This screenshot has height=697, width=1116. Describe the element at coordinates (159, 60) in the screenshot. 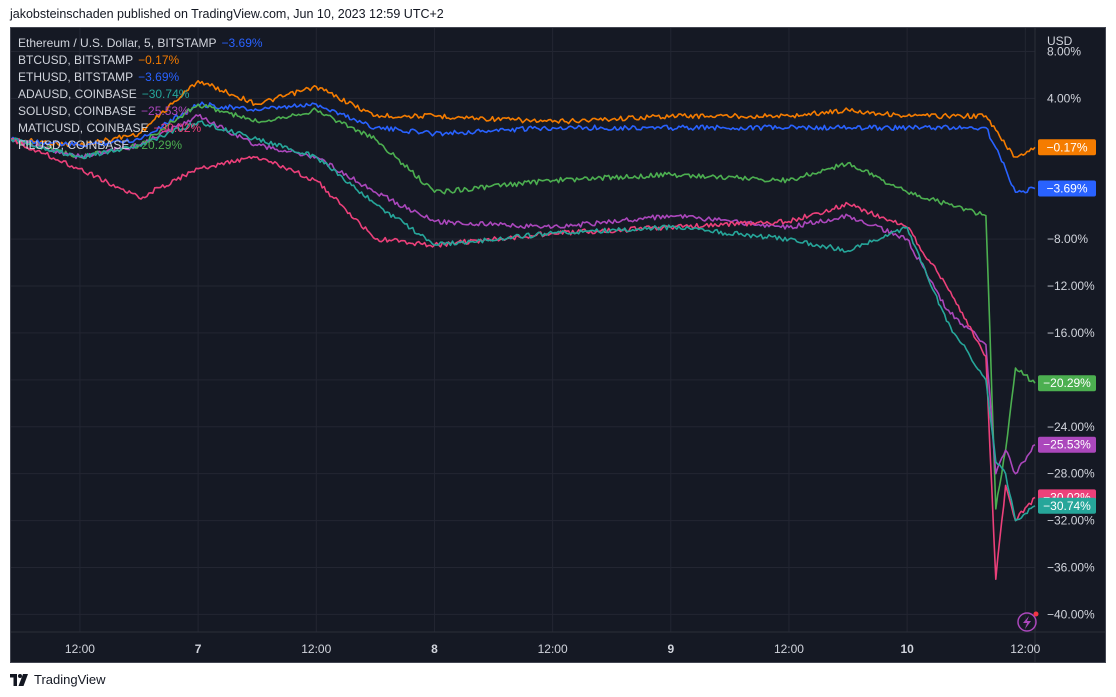

I see `legend-value: −0.17%` at that location.